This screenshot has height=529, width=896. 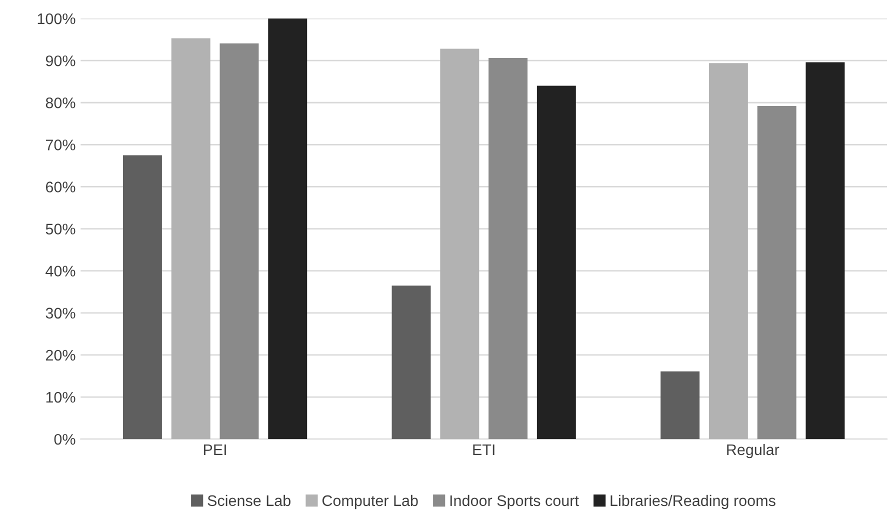 I want to click on legend-label: Sciense Lab, so click(x=249, y=500).